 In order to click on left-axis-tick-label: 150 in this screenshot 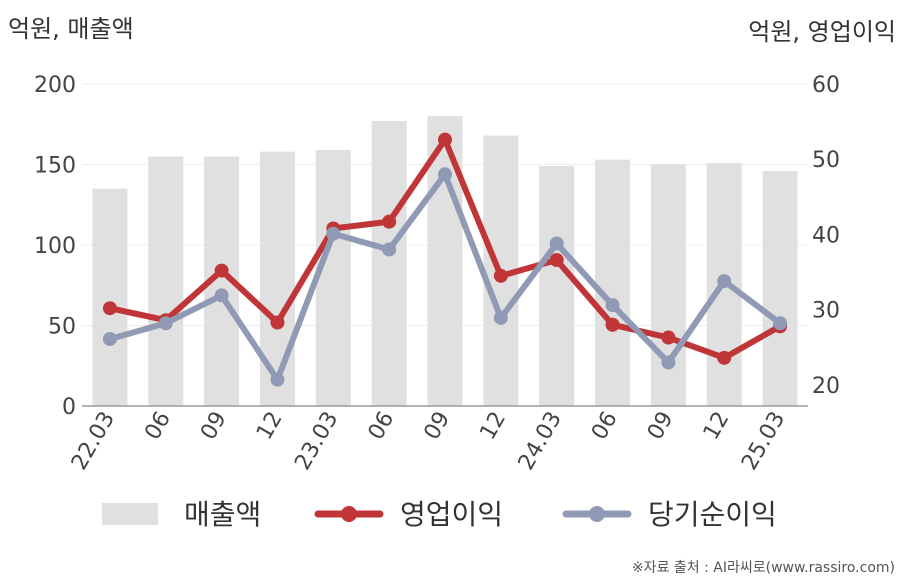, I will do `click(55, 166)`.